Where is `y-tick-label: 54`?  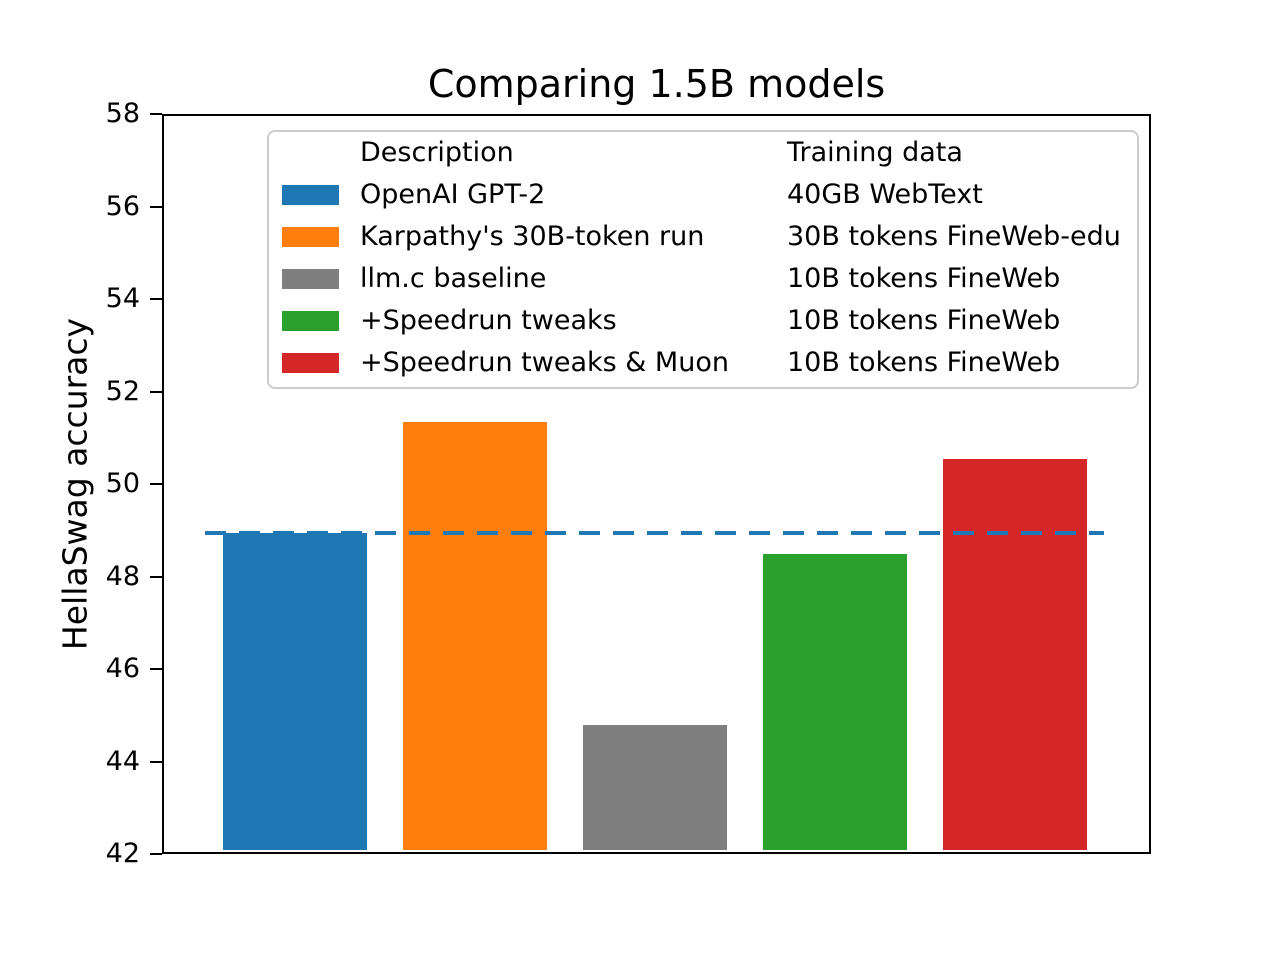
y-tick-label: 54 is located at coordinates (122, 298).